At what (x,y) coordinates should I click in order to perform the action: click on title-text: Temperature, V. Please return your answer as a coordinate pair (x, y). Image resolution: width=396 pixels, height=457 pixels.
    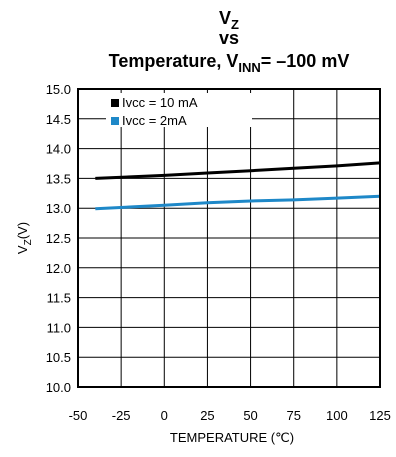
    Looking at the image, I should click on (174, 61).